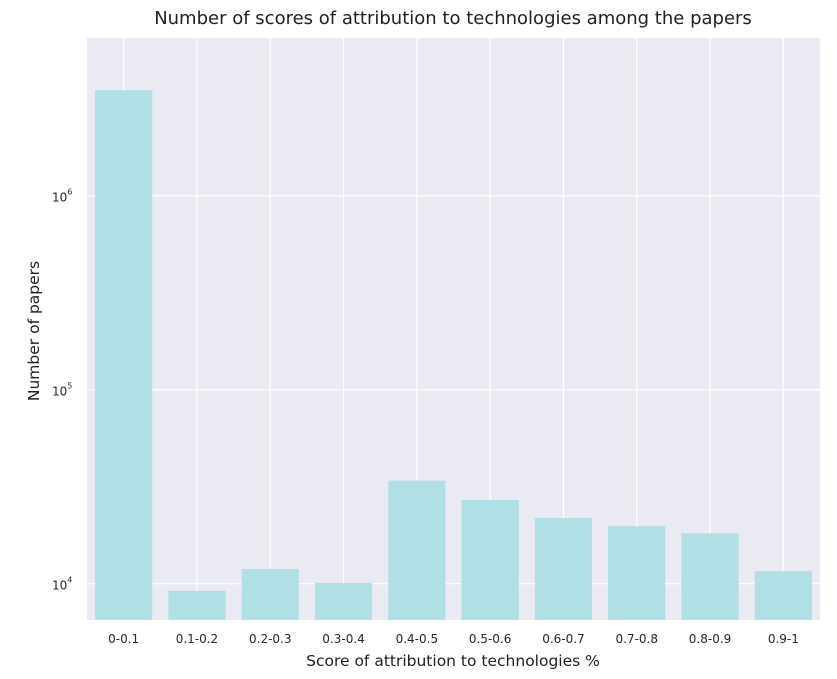  Describe the element at coordinates (783, 639) in the screenshot. I see `x-tick-label: 0.9-1` at that location.